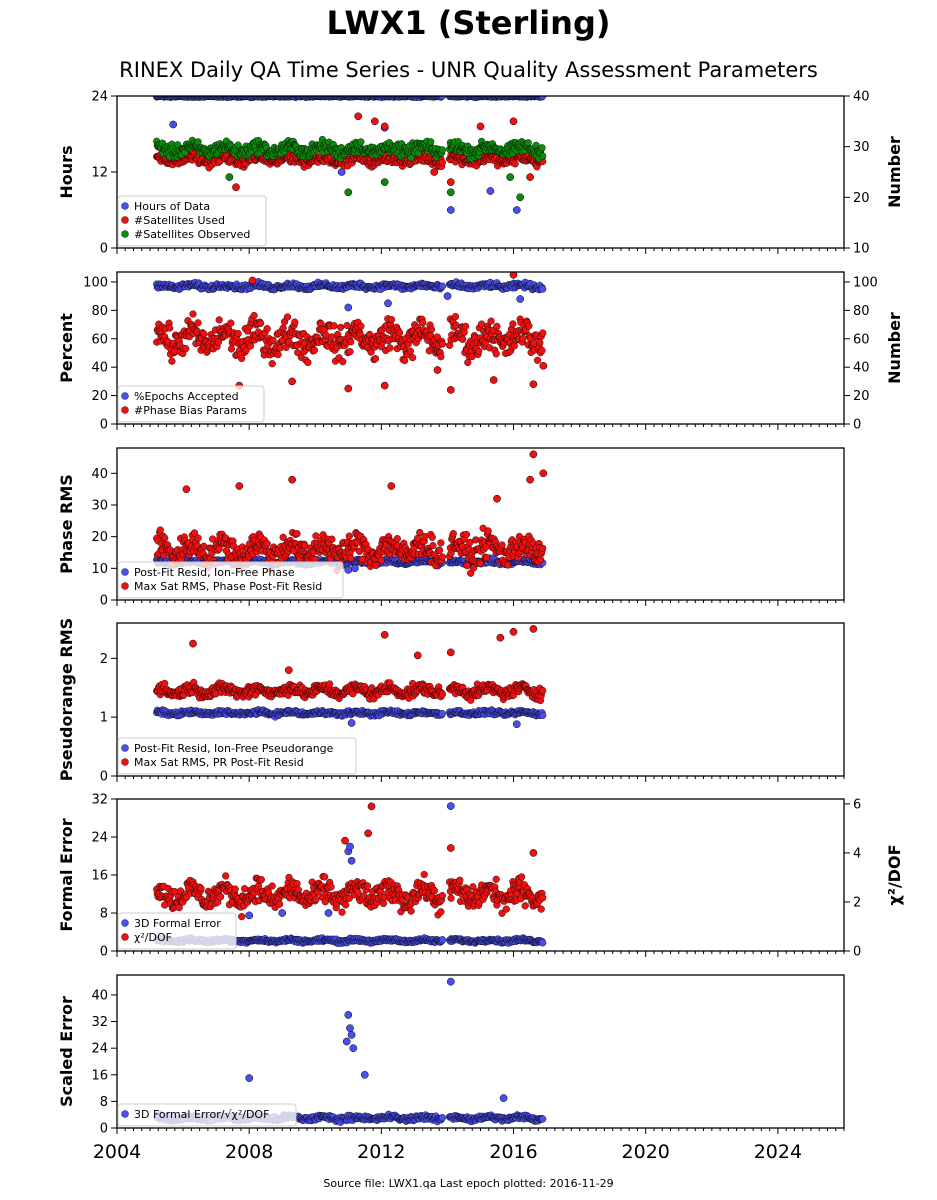 The image size is (937, 1200). Describe the element at coordinates (861, 97) in the screenshot. I see `y2-tick-label: 40` at that location.